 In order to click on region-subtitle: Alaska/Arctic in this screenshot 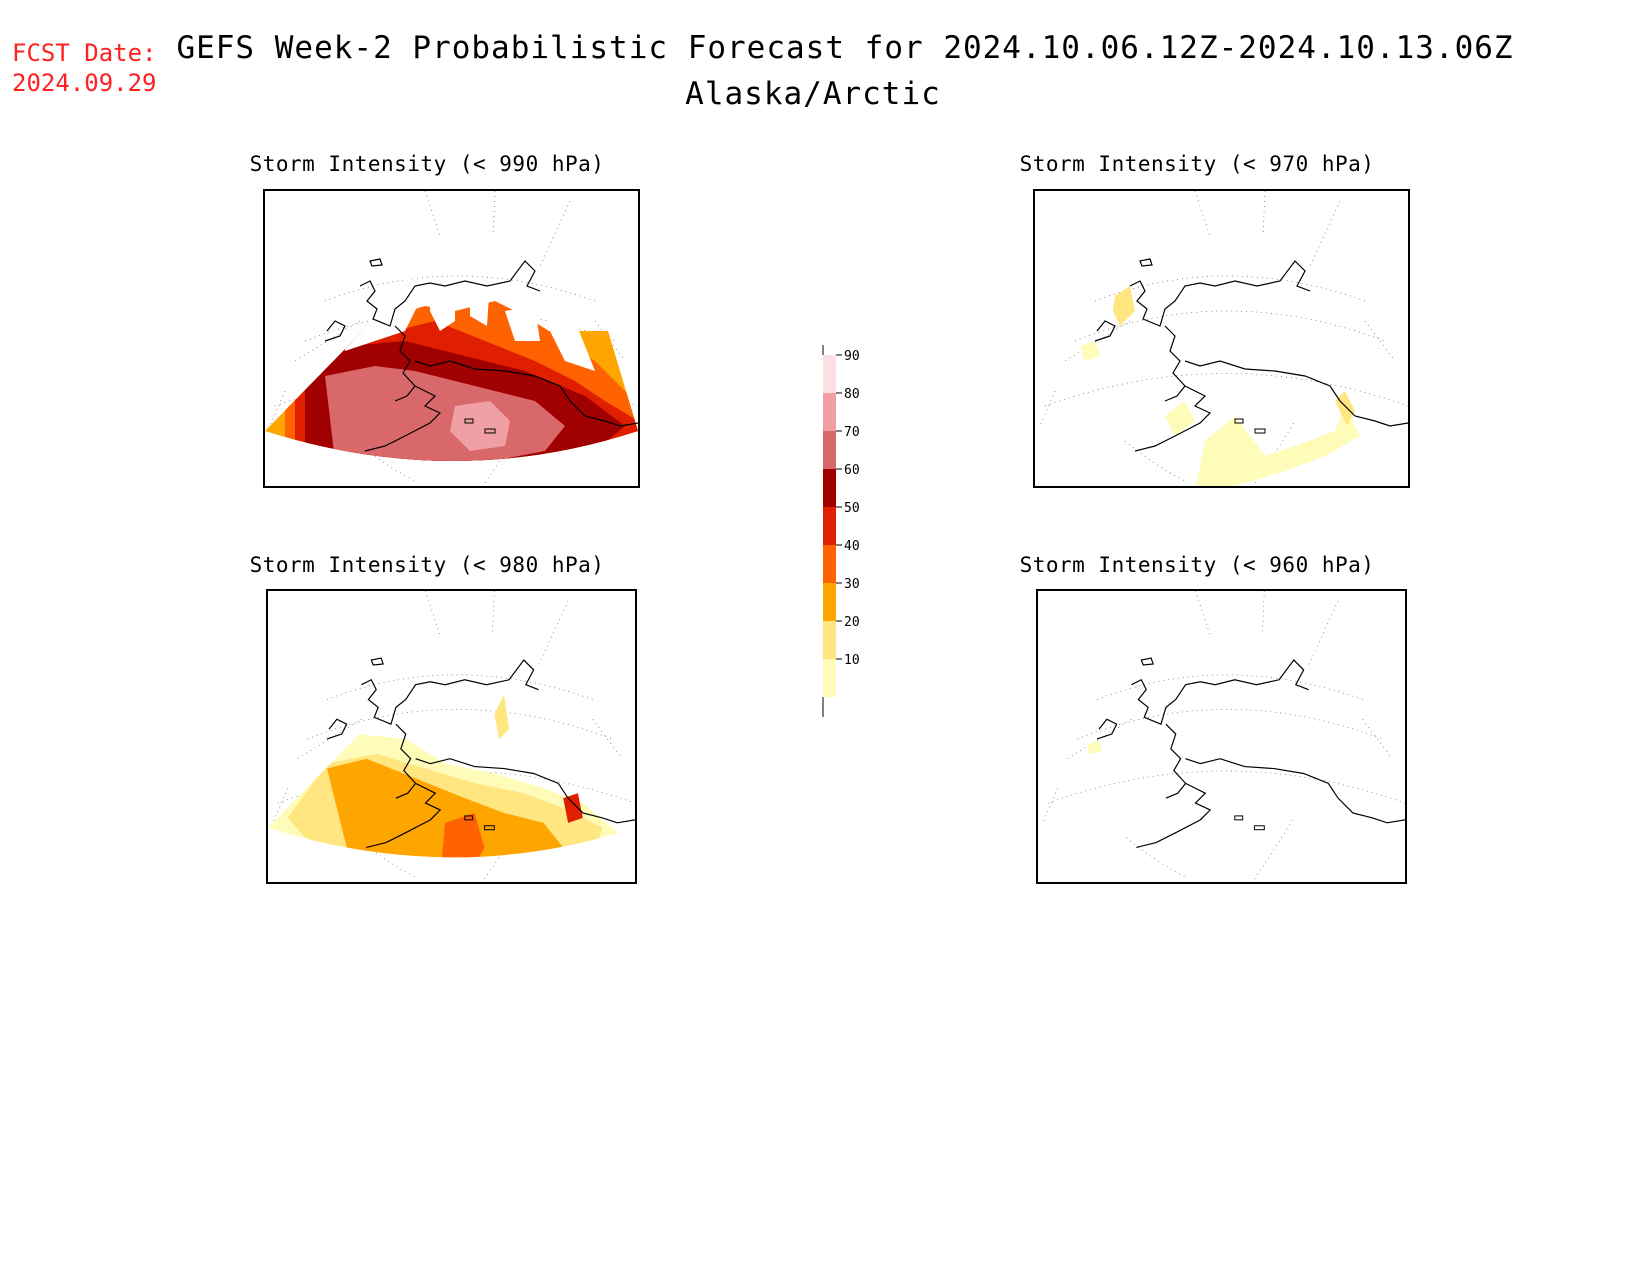, I will do `click(813, 94)`.